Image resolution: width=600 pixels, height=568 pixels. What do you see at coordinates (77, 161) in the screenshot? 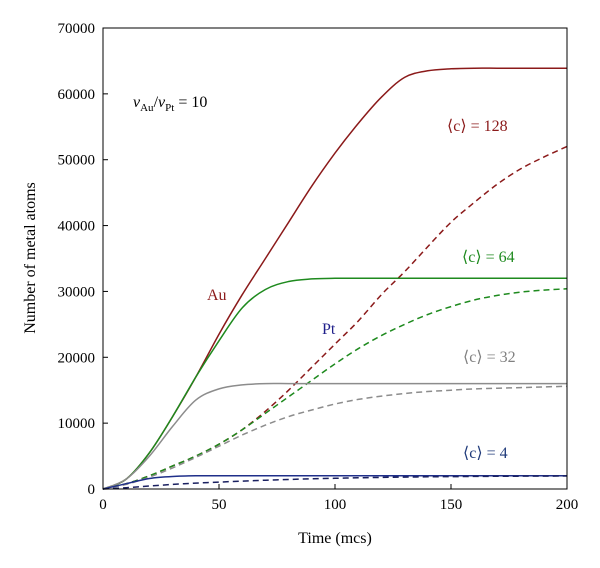
I see `y-tick-label: 50000` at bounding box center [77, 161].